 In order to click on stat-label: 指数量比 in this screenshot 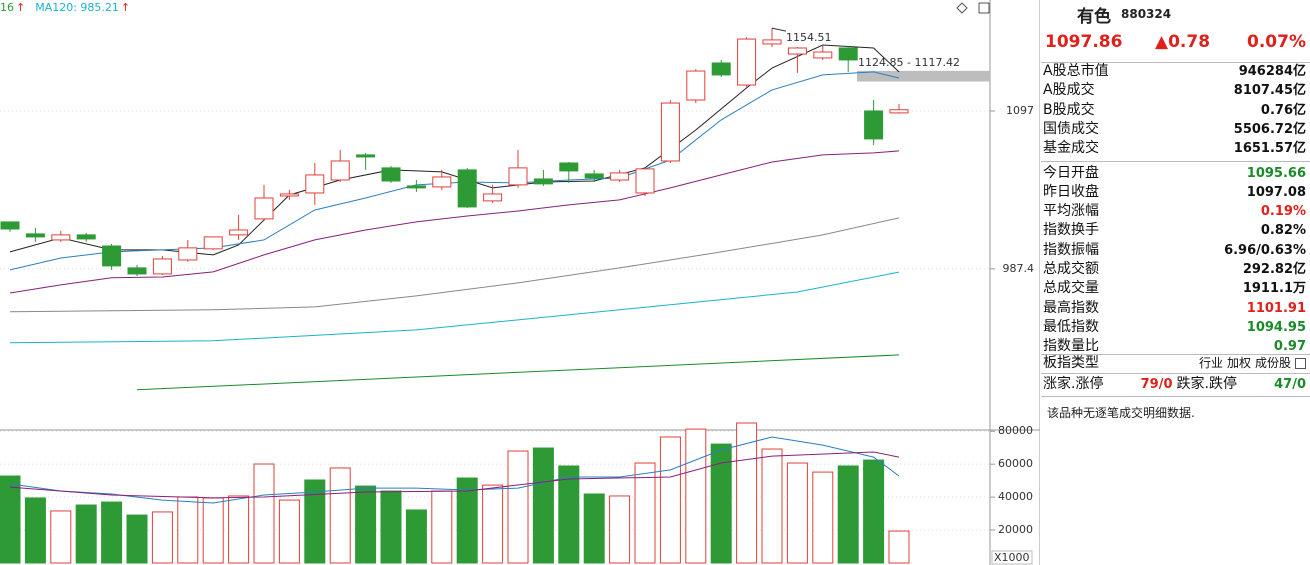, I will do `click(1071, 346)`.